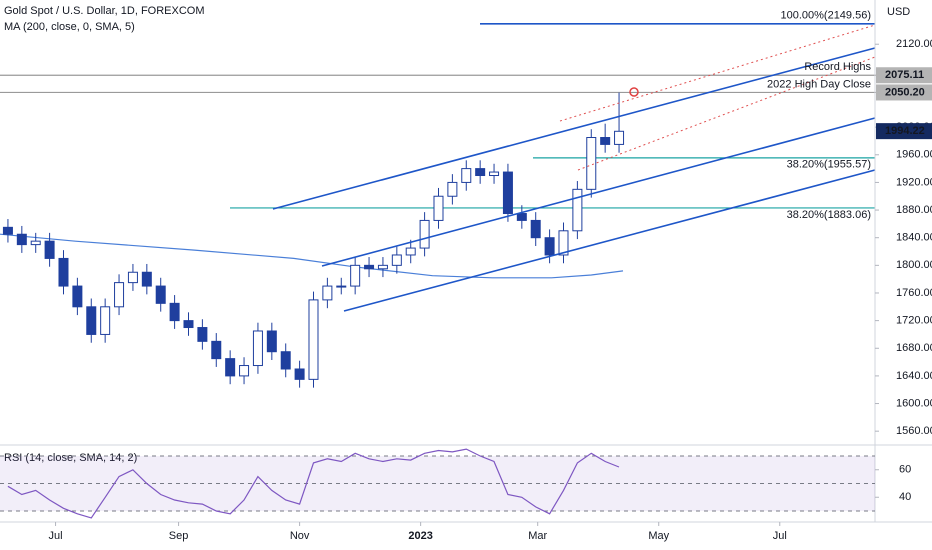 The width and height of the screenshot is (932, 550). Describe the element at coordinates (829, 165) in the screenshot. I see `level-label: 38.20%(1955.57)` at that location.